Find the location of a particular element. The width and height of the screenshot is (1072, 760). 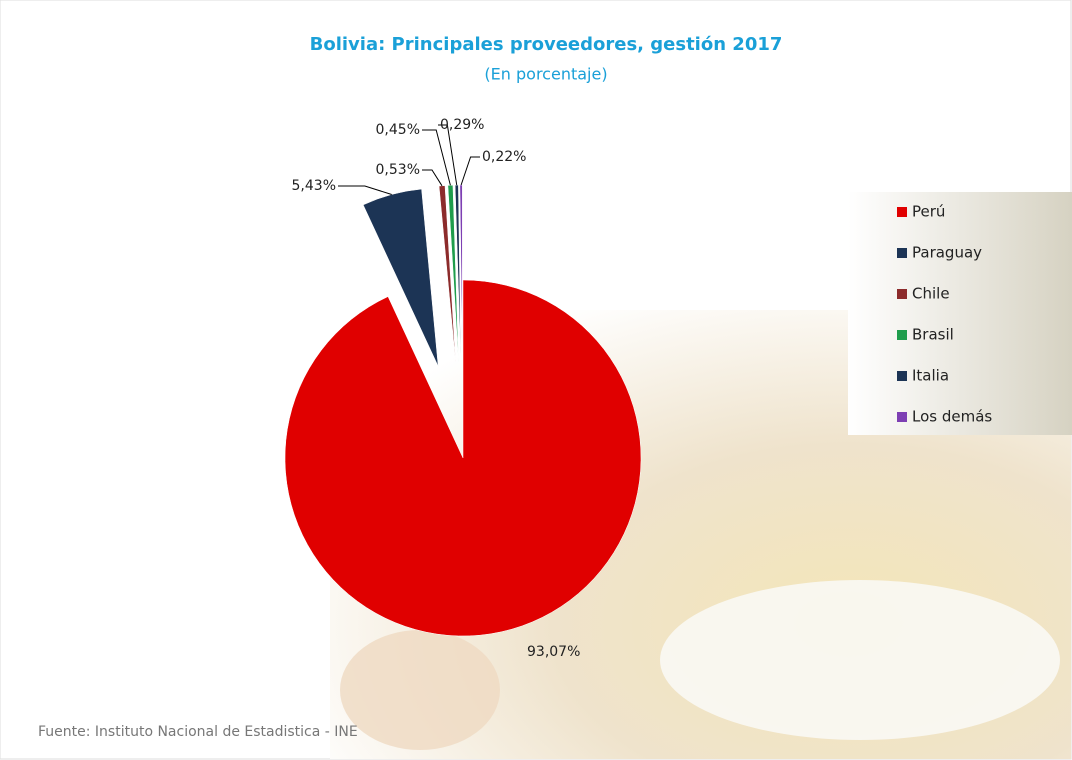

legend-label: Chile is located at coordinates (931, 294).